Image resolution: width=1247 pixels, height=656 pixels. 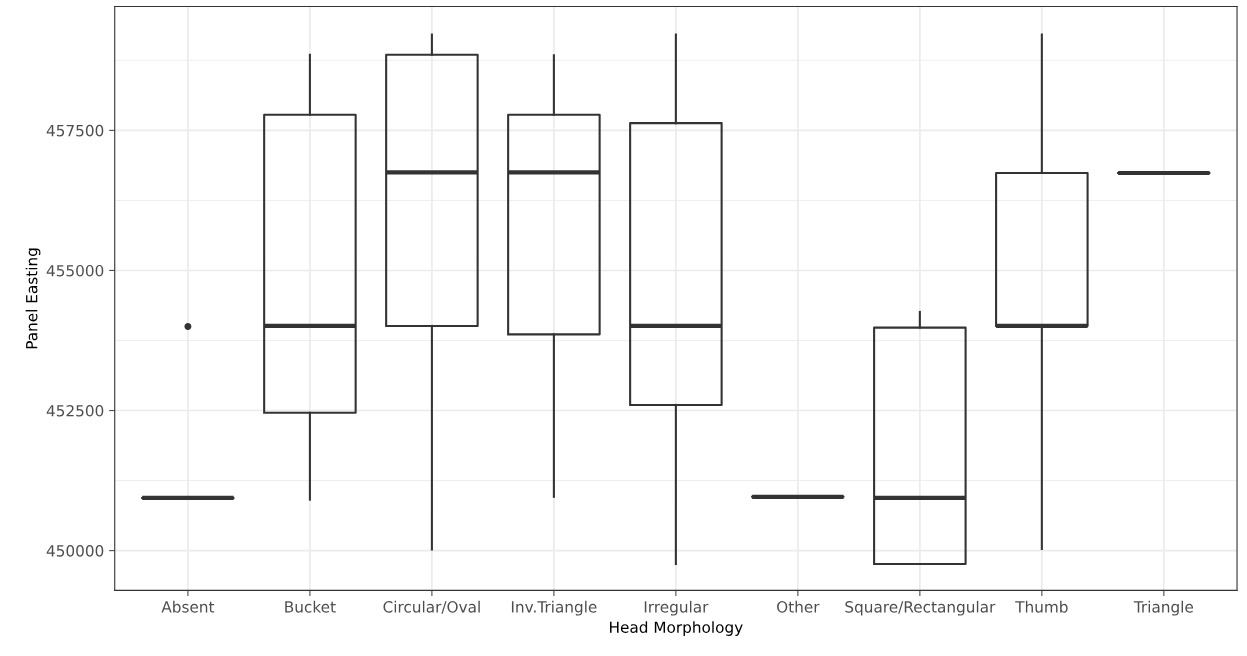 What do you see at coordinates (431, 607) in the screenshot?
I see `x-tick-label: Circular/Oval` at bounding box center [431, 607].